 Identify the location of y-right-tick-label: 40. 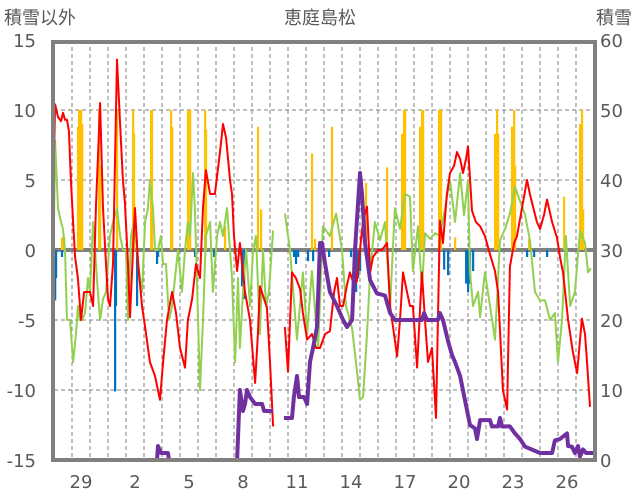
(611, 181).